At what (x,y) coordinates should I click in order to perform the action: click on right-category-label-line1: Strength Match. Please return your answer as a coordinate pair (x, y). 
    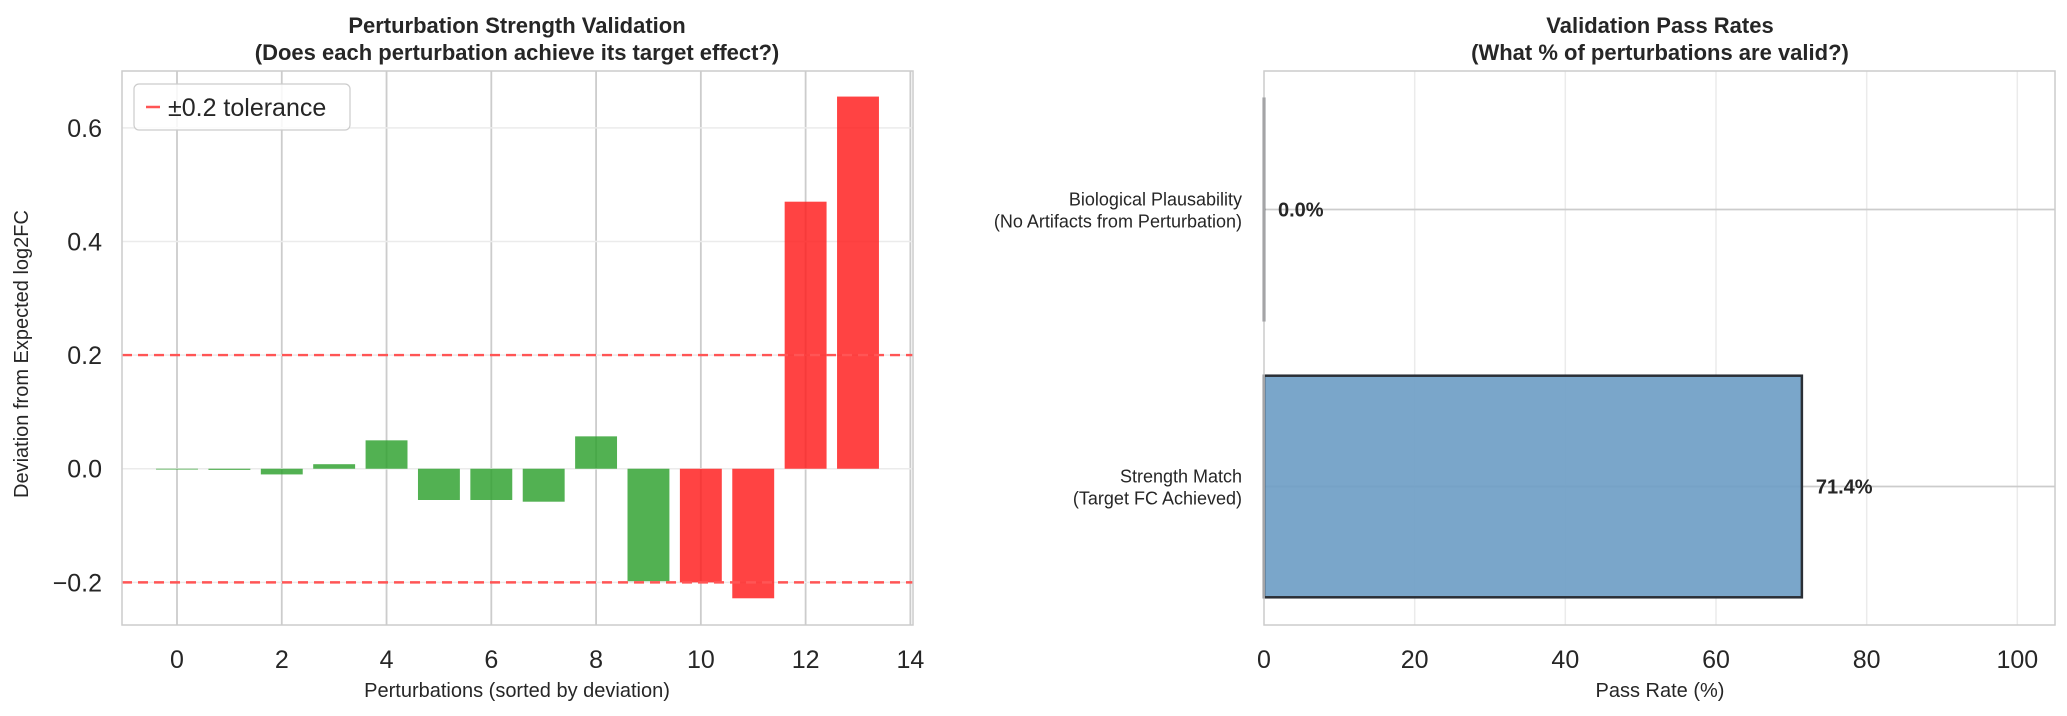
    Looking at the image, I should click on (1181, 477).